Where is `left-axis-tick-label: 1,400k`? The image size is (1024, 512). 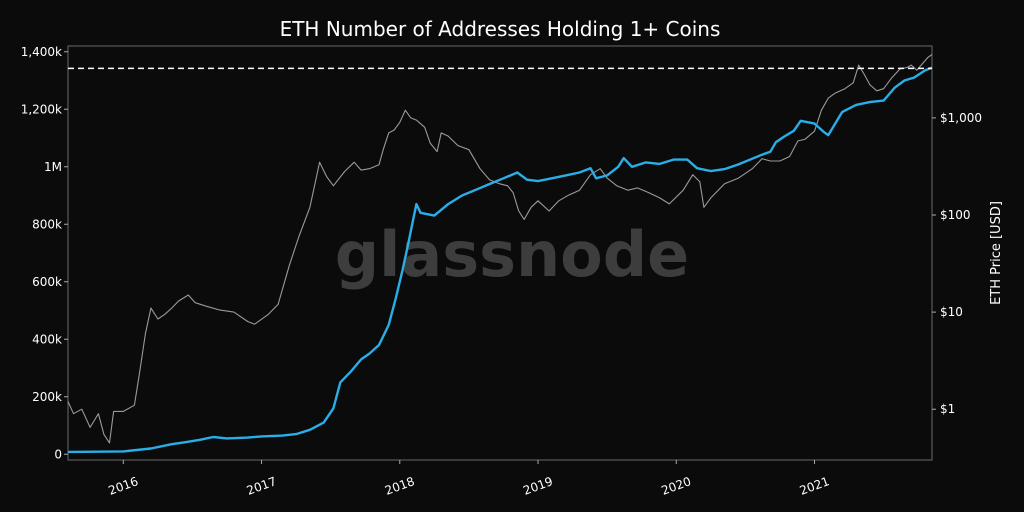
left-axis-tick-label: 1,400k is located at coordinates (41, 52).